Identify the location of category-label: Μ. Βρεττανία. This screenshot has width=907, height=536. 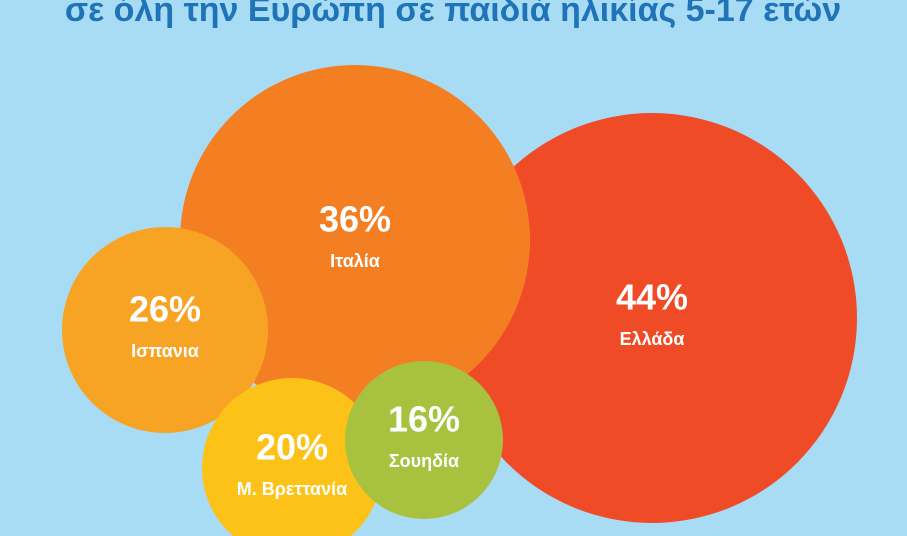
(292, 489).